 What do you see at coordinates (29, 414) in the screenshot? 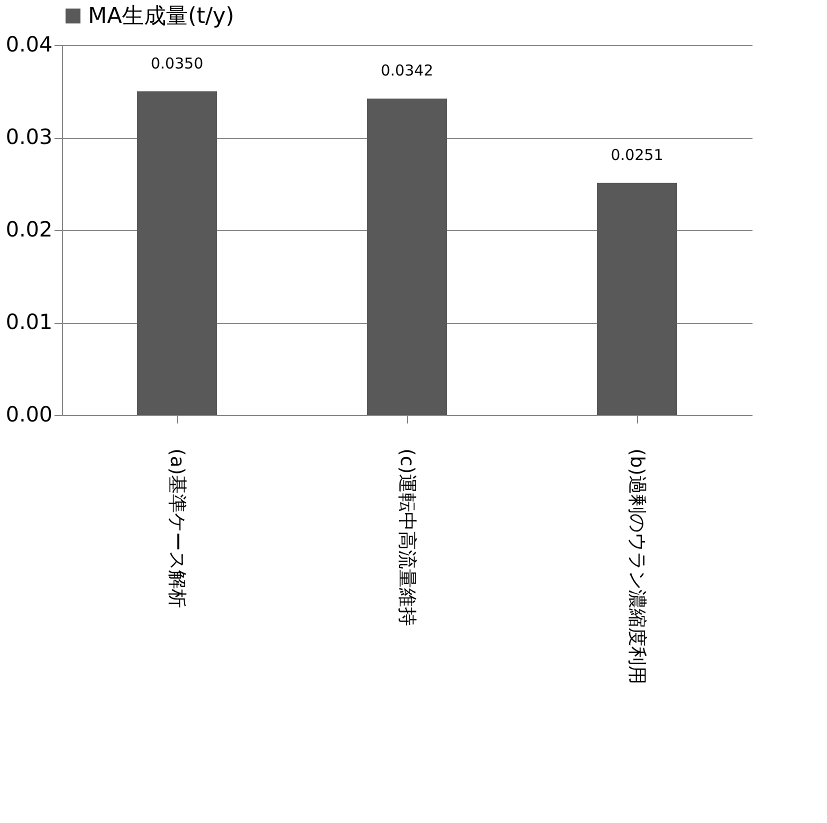
I see `y-tick-label: 0.00` at bounding box center [29, 414].